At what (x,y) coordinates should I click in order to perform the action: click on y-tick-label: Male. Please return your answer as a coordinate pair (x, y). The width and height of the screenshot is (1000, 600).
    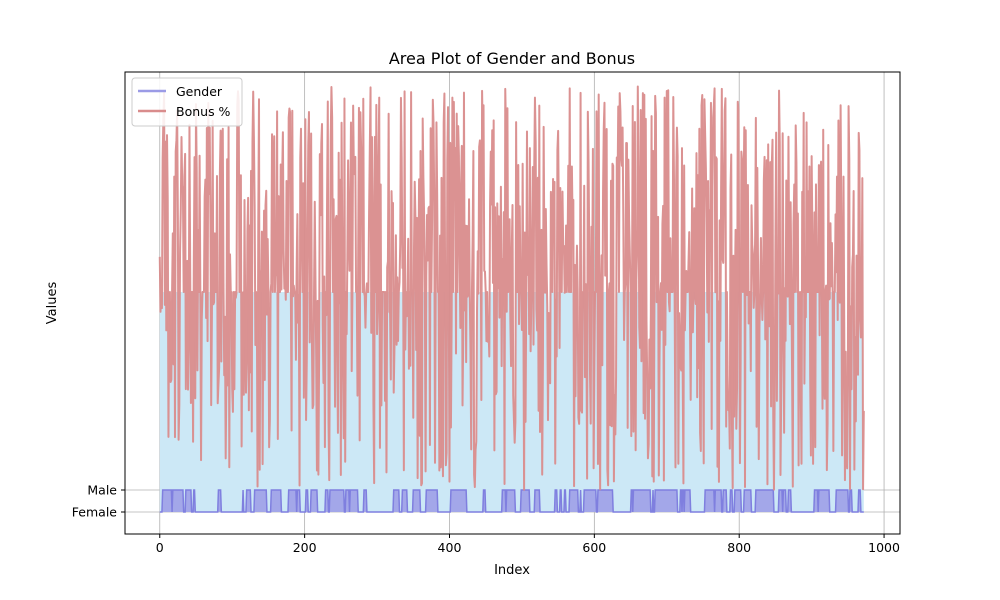
    Looking at the image, I should click on (102, 490).